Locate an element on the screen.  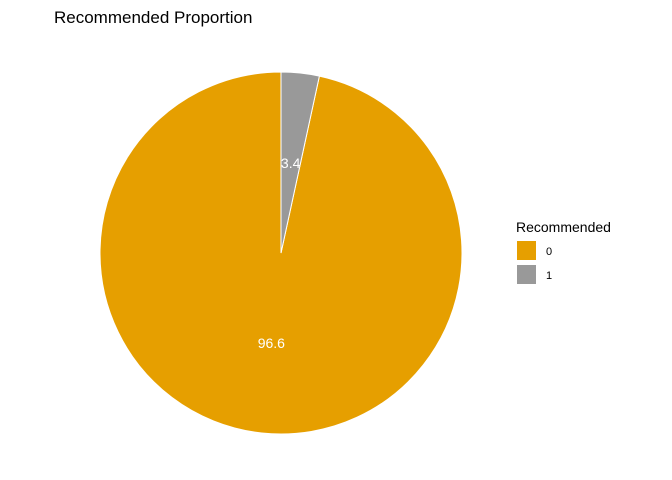
slice-label-1: 3.4 is located at coordinates (291, 163).